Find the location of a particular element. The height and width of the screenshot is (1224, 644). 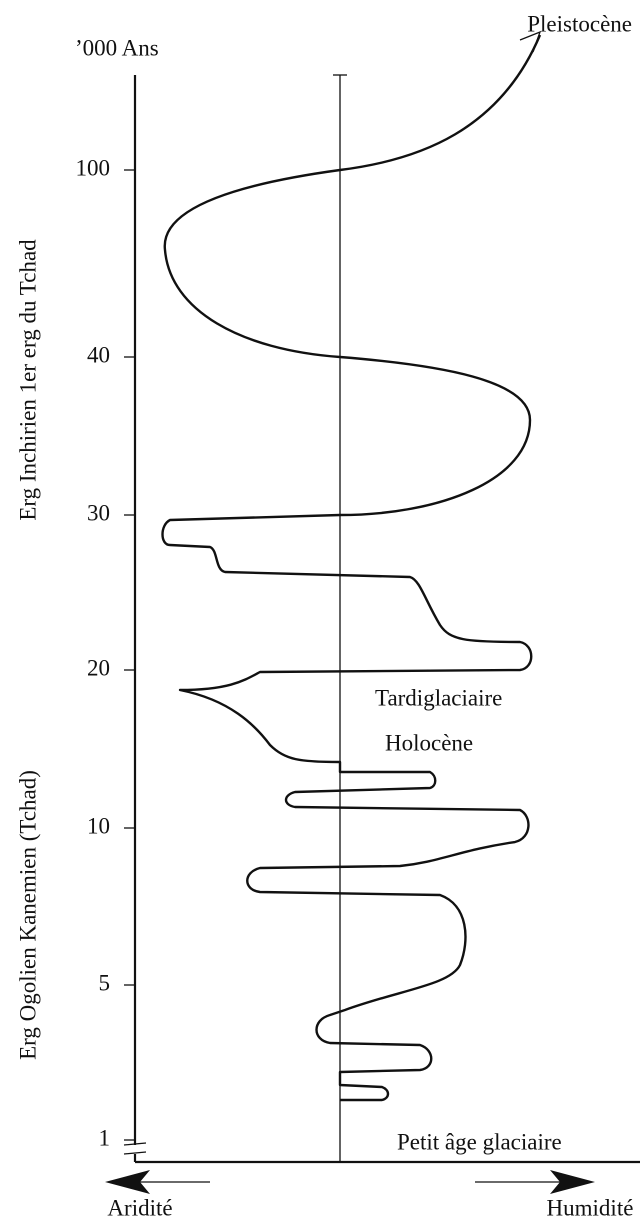

axis-break is located at coordinates (135, 1148).